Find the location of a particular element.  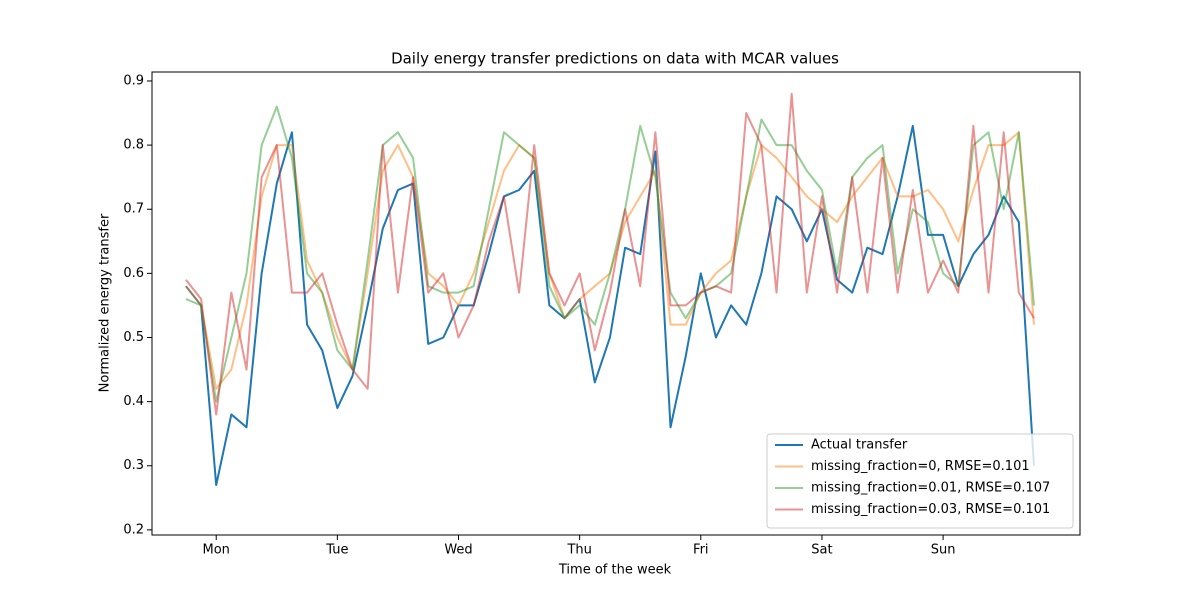

x-tick-label: Tue is located at coordinates (336, 550).